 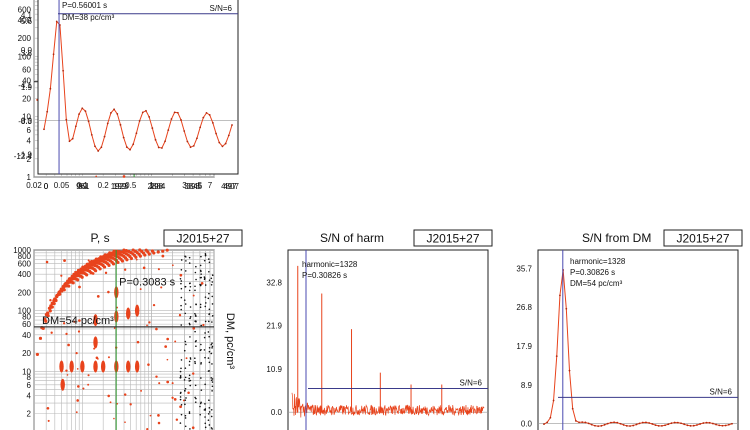 What do you see at coordinates (151, 185) in the screenshot?
I see `x-tick-label: 1` at bounding box center [151, 185].